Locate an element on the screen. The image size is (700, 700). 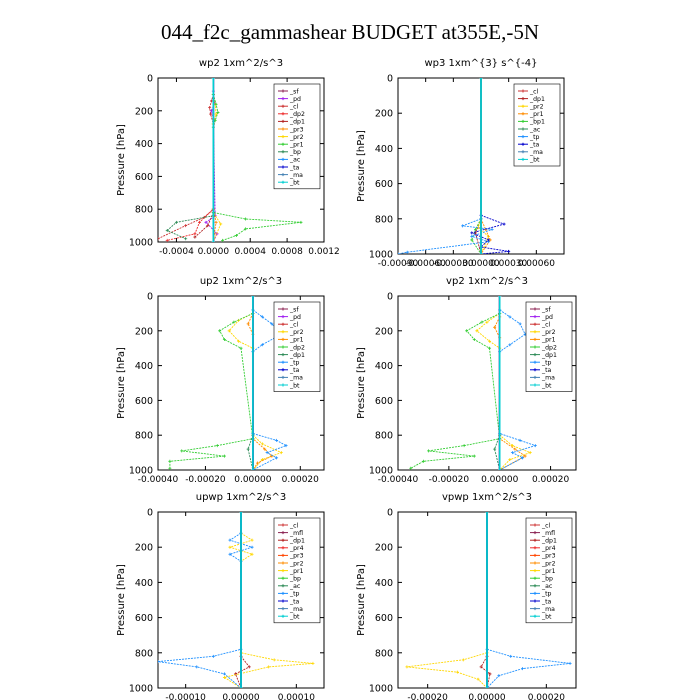
x-tick-label: 0.0012 is located at coordinates (324, 252).